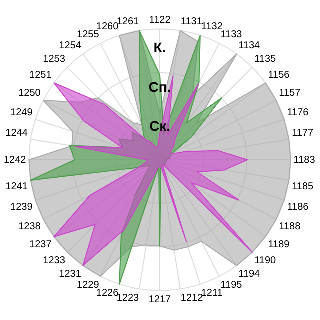  I want to click on spoke-label: 1253, so click(54, 60).